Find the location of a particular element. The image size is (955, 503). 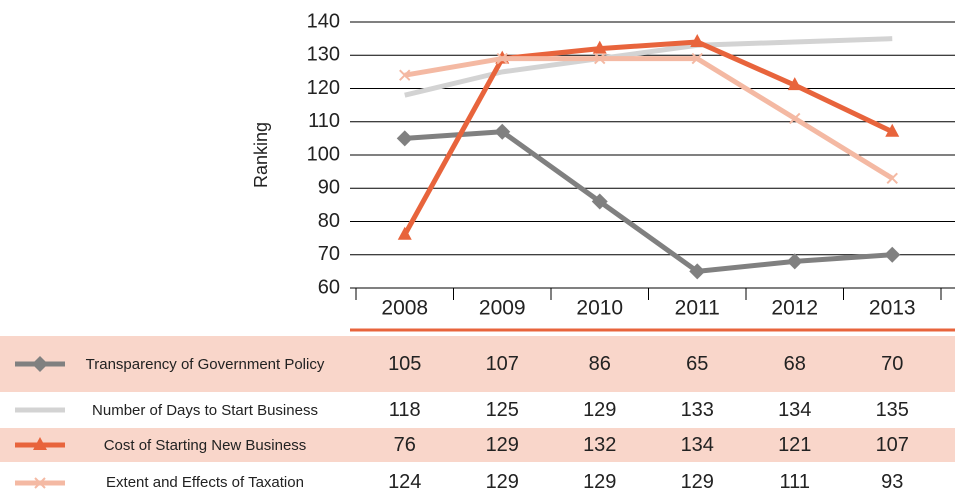

table-value: 76 is located at coordinates (404, 444).